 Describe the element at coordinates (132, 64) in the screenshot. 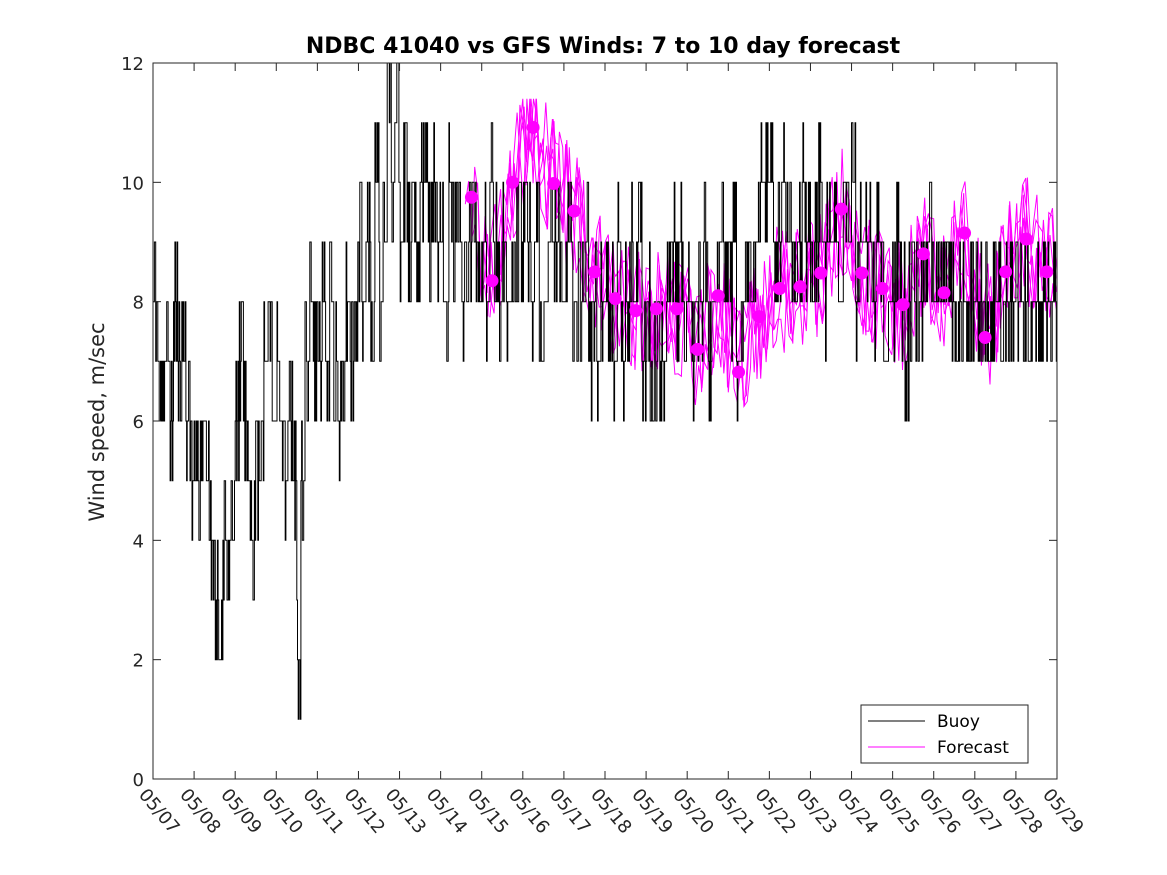

I see `y-tick-label: 12` at that location.